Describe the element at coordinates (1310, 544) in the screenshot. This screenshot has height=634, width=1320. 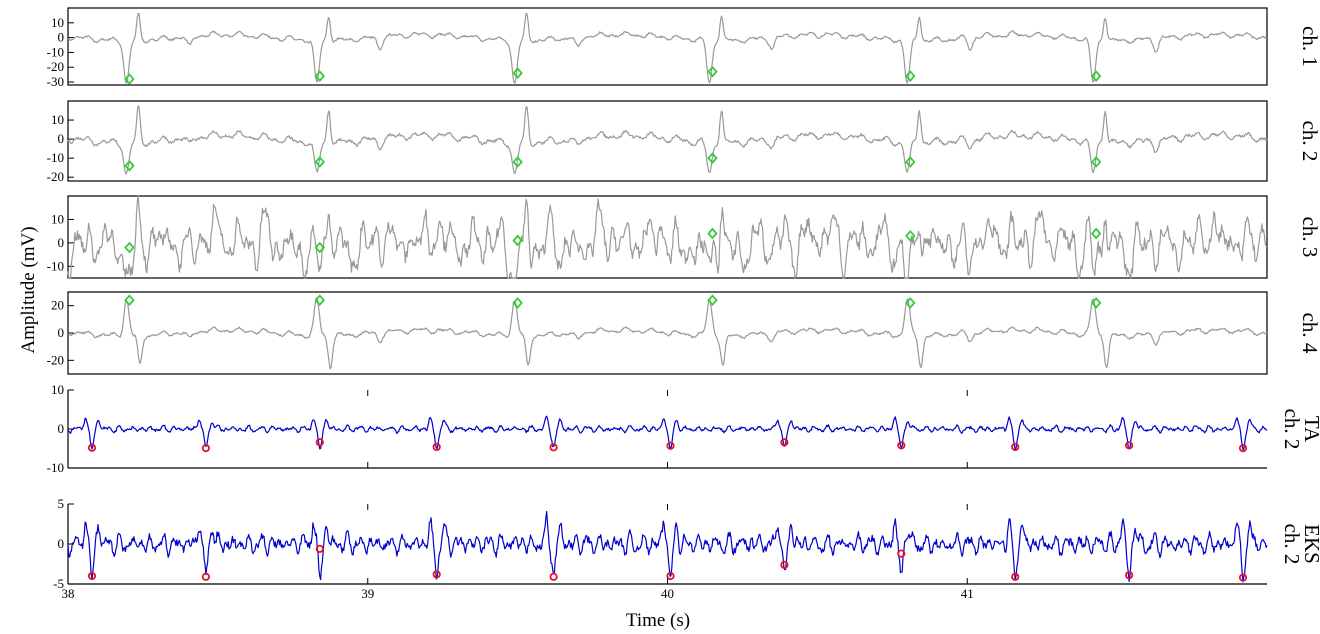
I see `channel-label-line1: EKS` at that location.